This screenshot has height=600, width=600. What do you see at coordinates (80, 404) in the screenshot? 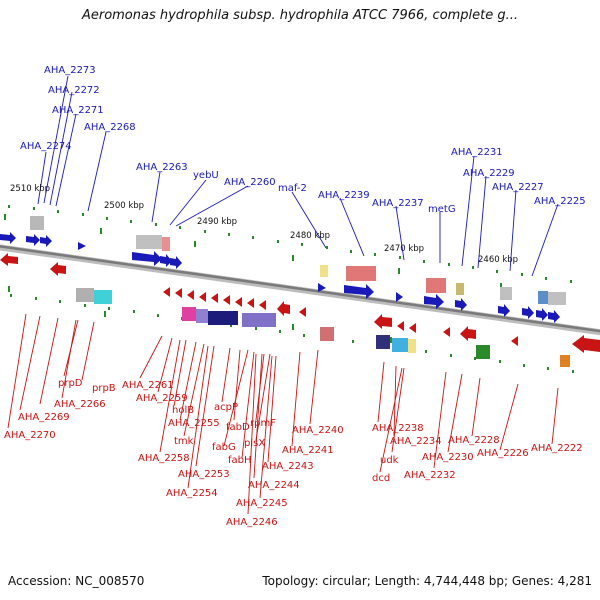
I see `gene-label-aha2266: AHA_2266` at bounding box center [80, 404].